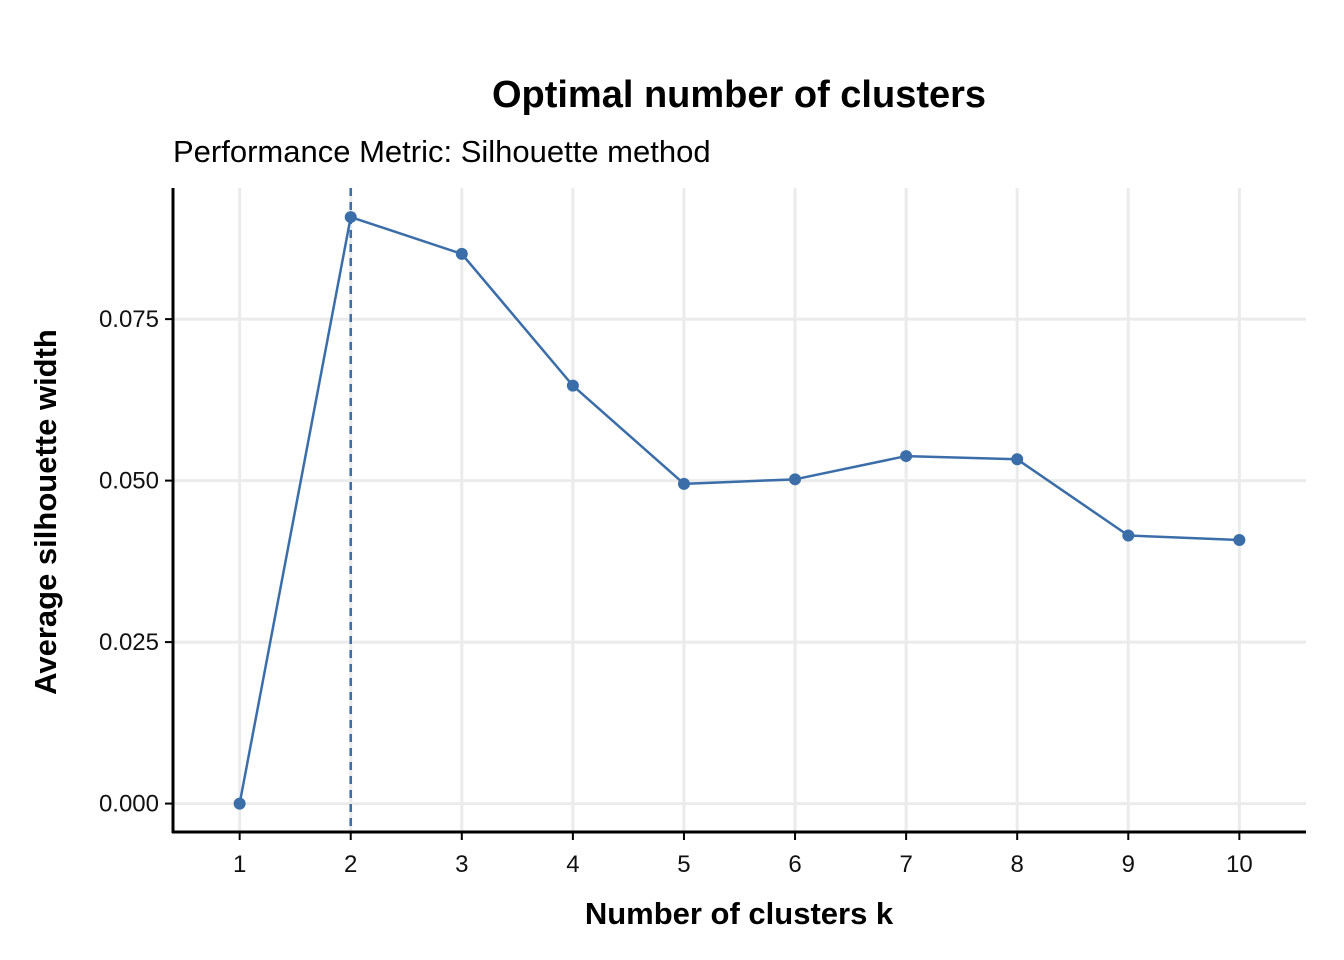  I want to click on data-point-k6, so click(795, 479).